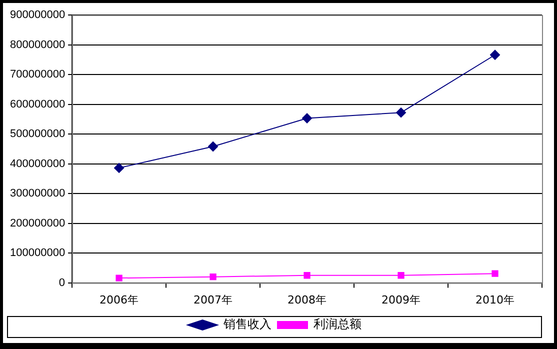  What do you see at coordinates (401, 299) in the screenshot?
I see `x-tick-label: 2009年` at bounding box center [401, 299].